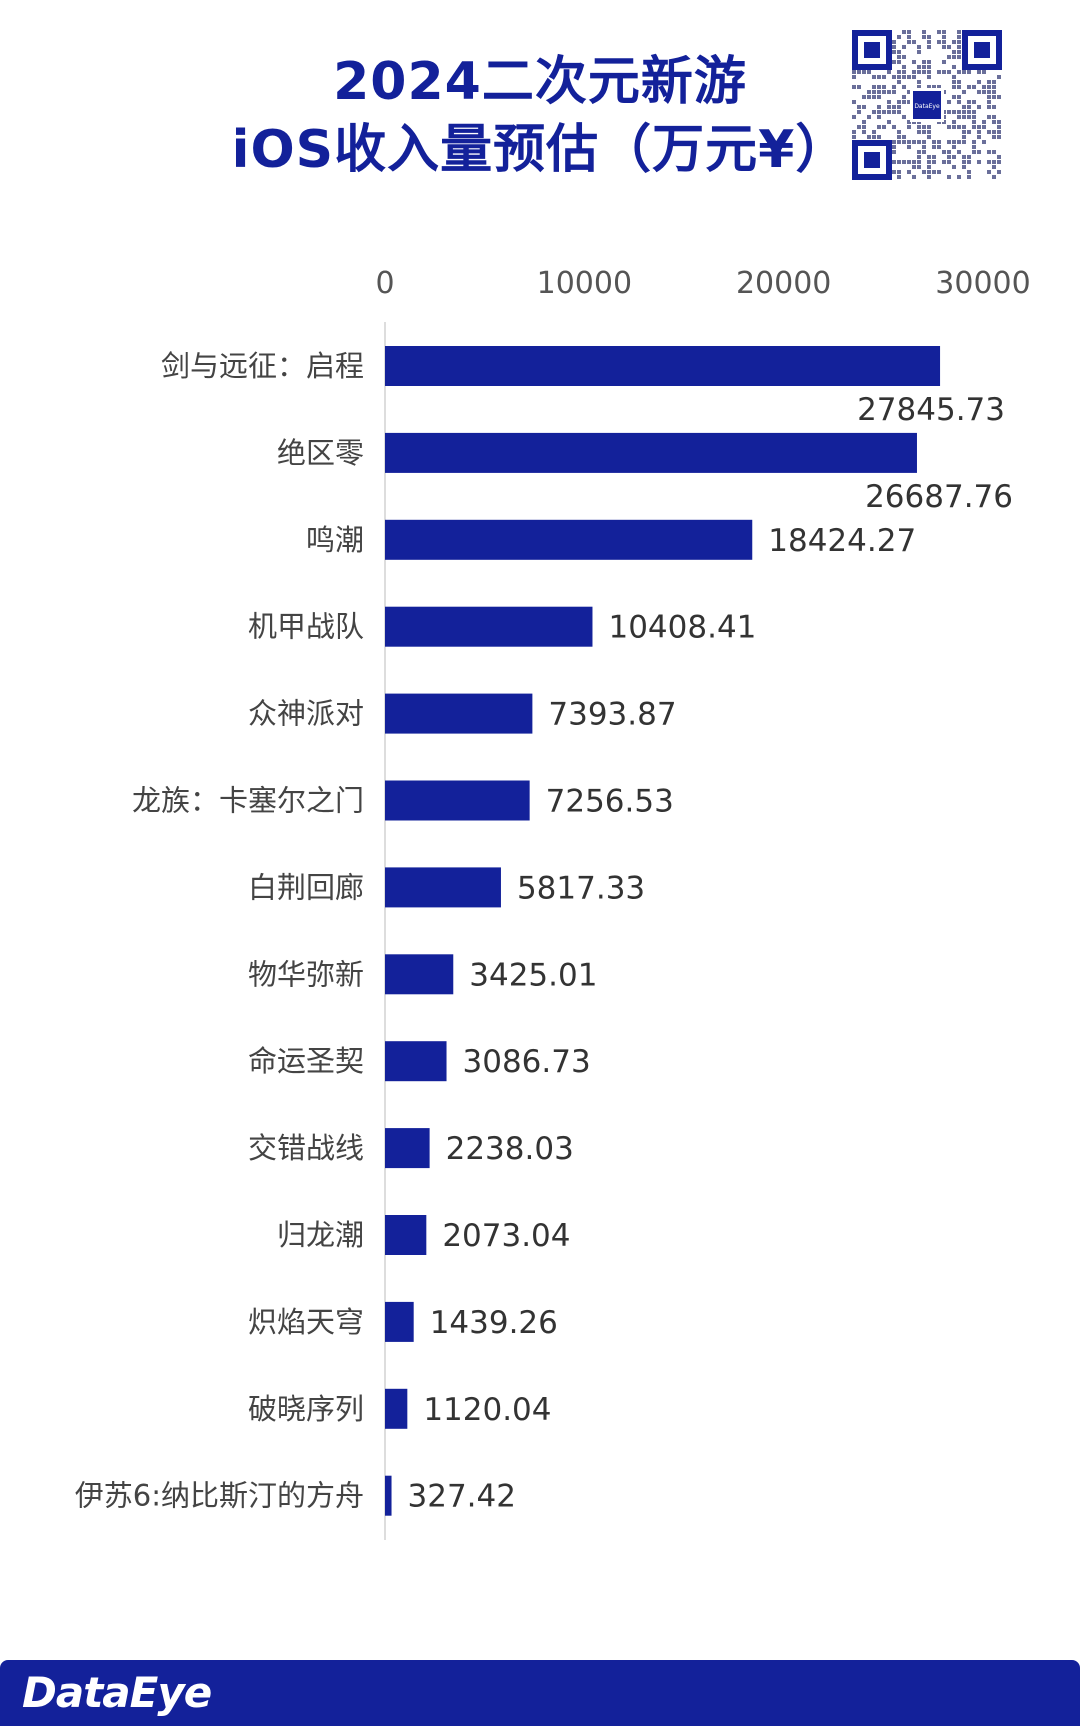 The image size is (1080, 1726). What do you see at coordinates (335, 540) in the screenshot?
I see `category-label: 鸣潮` at bounding box center [335, 540].